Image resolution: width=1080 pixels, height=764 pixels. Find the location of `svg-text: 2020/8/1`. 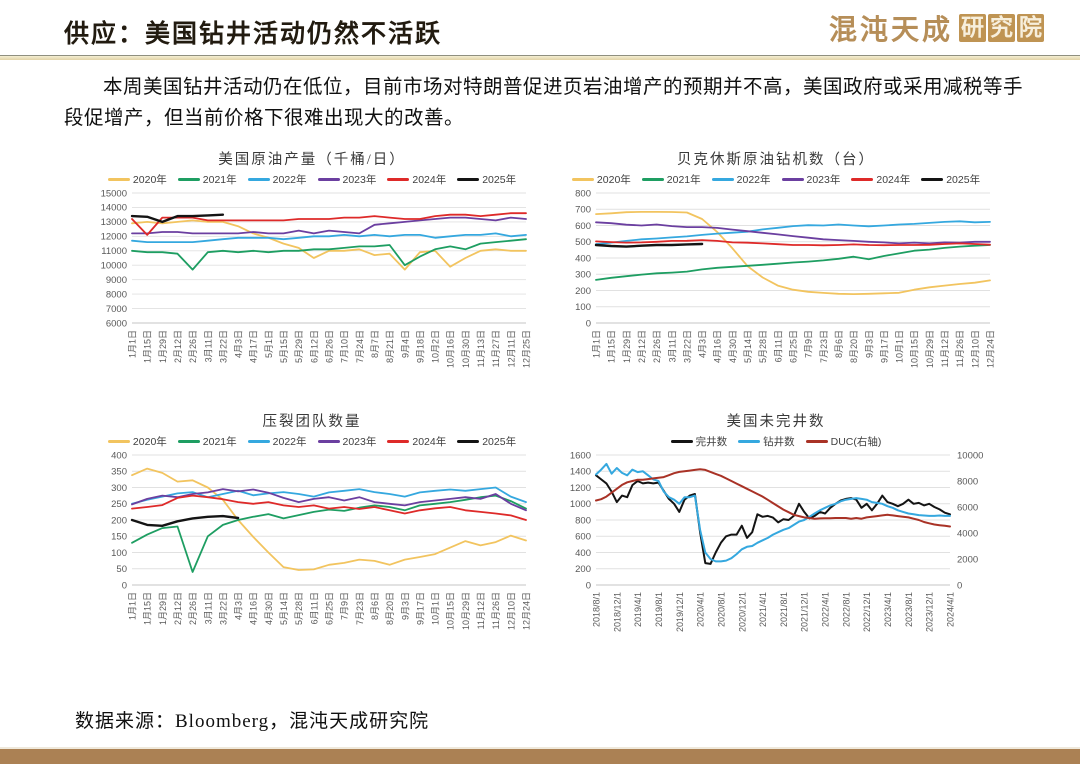

svg-text: 2020/8/1 is located at coordinates (721, 609).